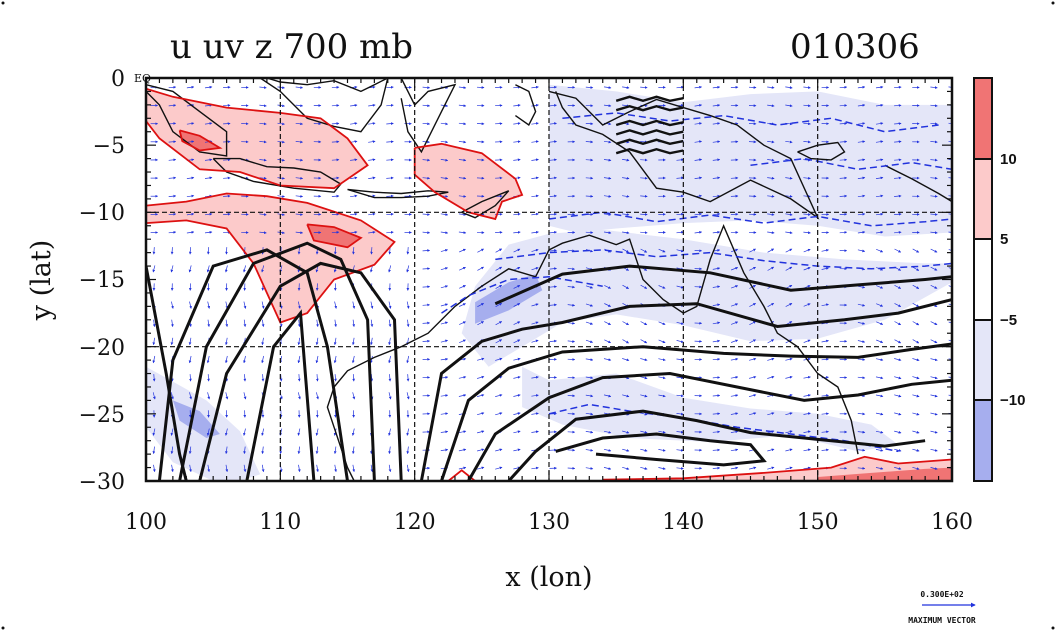 This screenshot has height=631, width=1056. Describe the element at coordinates (851, 164) in the screenshot. I see `negative-dashed-contour` at that location.